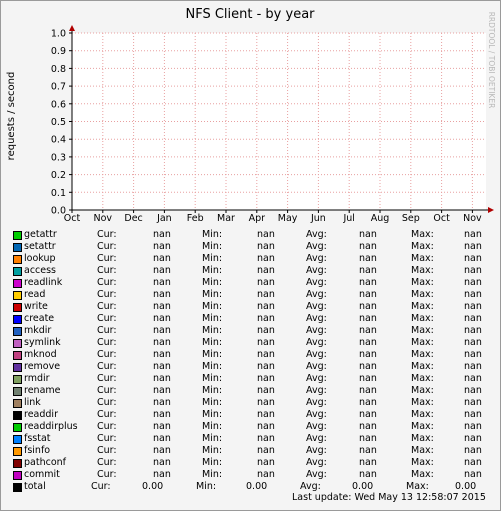 This screenshot has height=511, width=501. What do you see at coordinates (250, 14) in the screenshot?
I see `chart-title: NFS Client - by year` at bounding box center [250, 14].